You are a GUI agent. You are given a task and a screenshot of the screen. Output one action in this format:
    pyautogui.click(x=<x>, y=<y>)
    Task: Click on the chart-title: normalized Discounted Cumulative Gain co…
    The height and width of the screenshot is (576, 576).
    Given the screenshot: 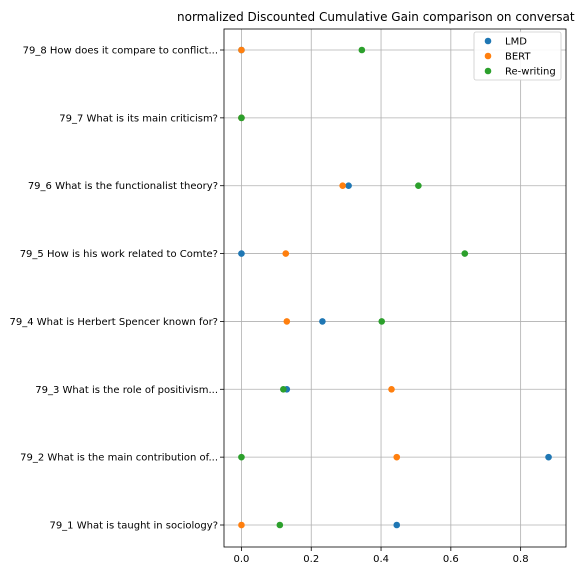 What is the action you would take?
    pyautogui.click(x=376, y=17)
    